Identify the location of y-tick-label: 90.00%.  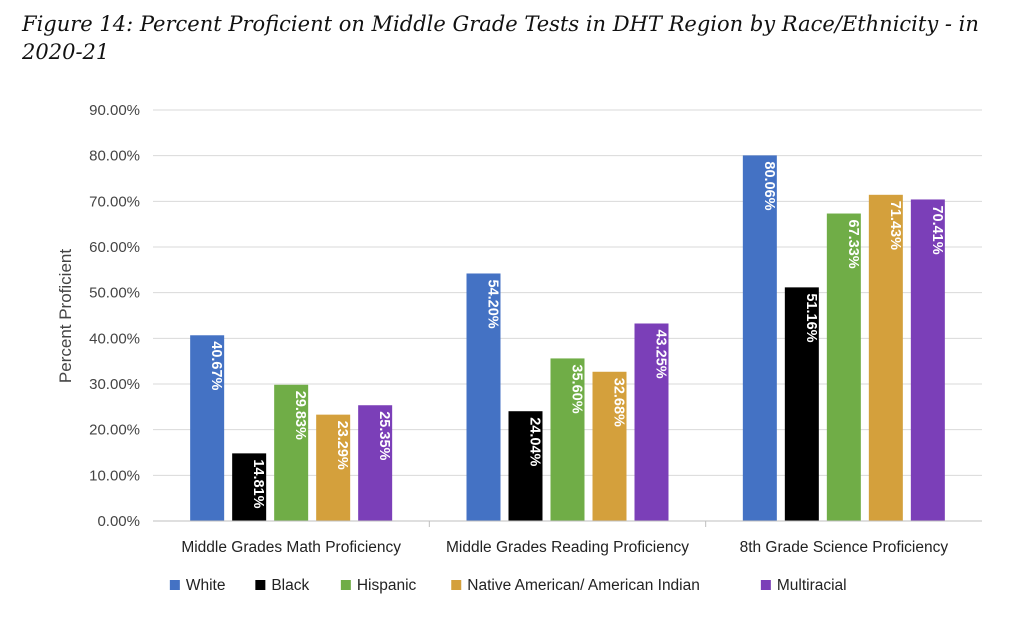
(114, 110).